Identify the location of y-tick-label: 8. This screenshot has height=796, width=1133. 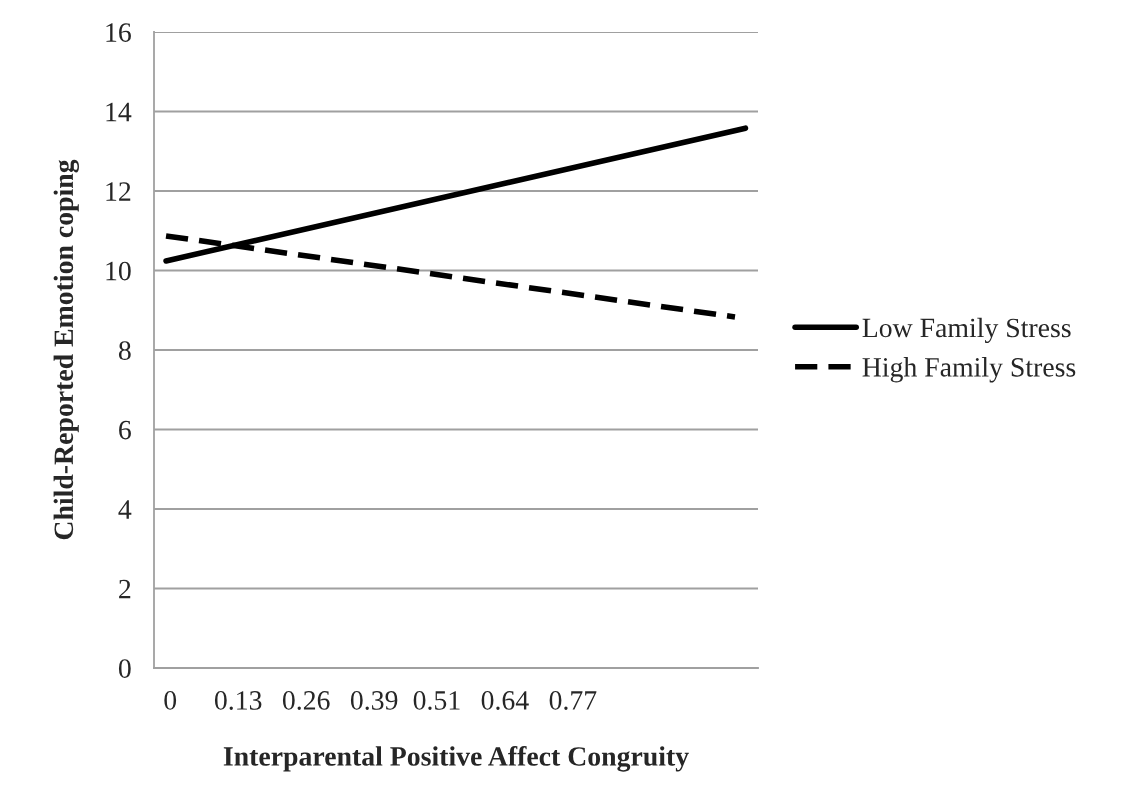
(124, 350).